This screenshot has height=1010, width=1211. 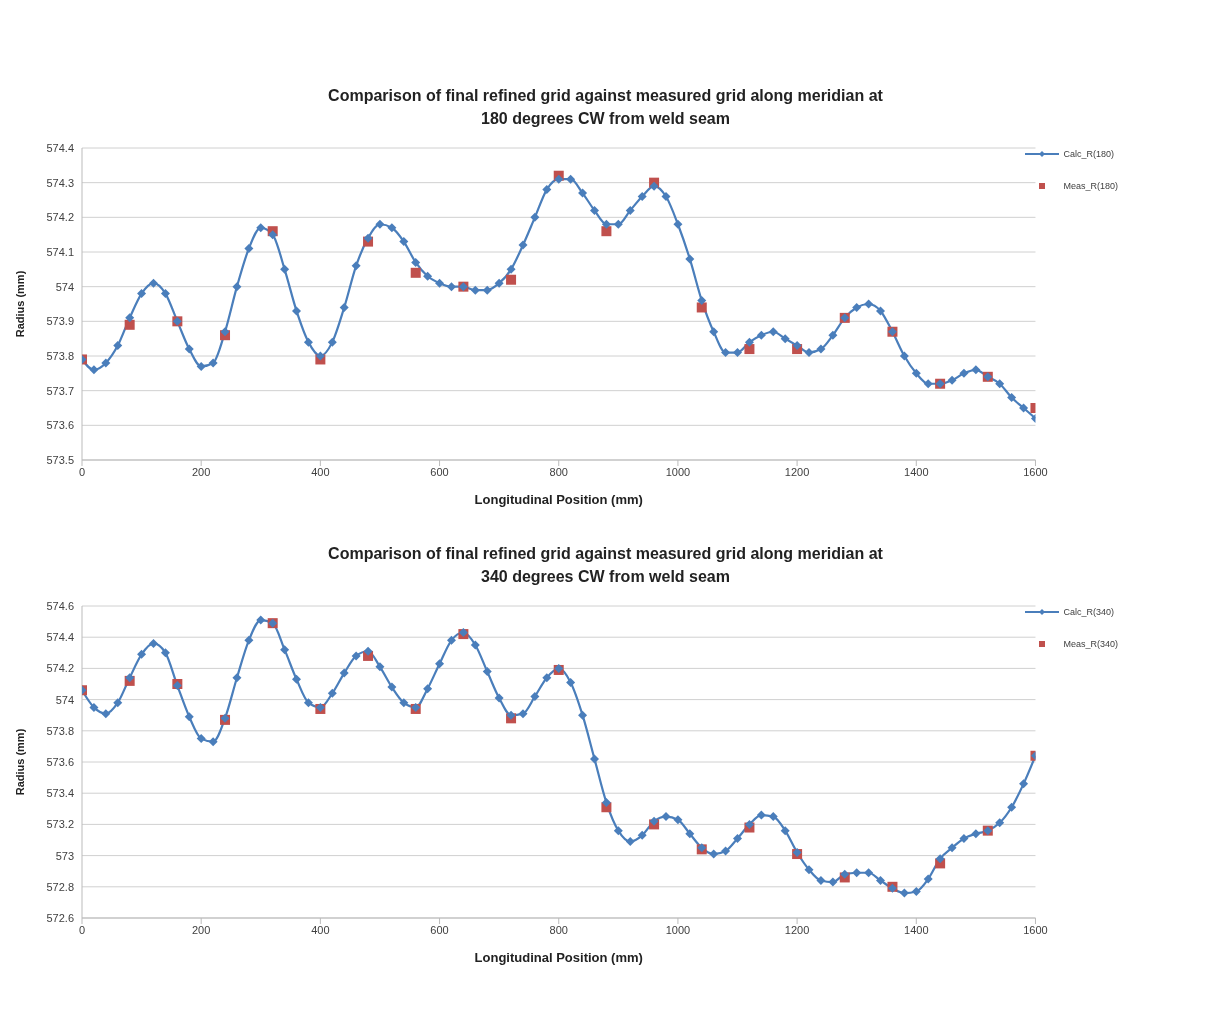 What do you see at coordinates (60, 390) in the screenshot?
I see `y-tick-label: 573.7` at bounding box center [60, 390].